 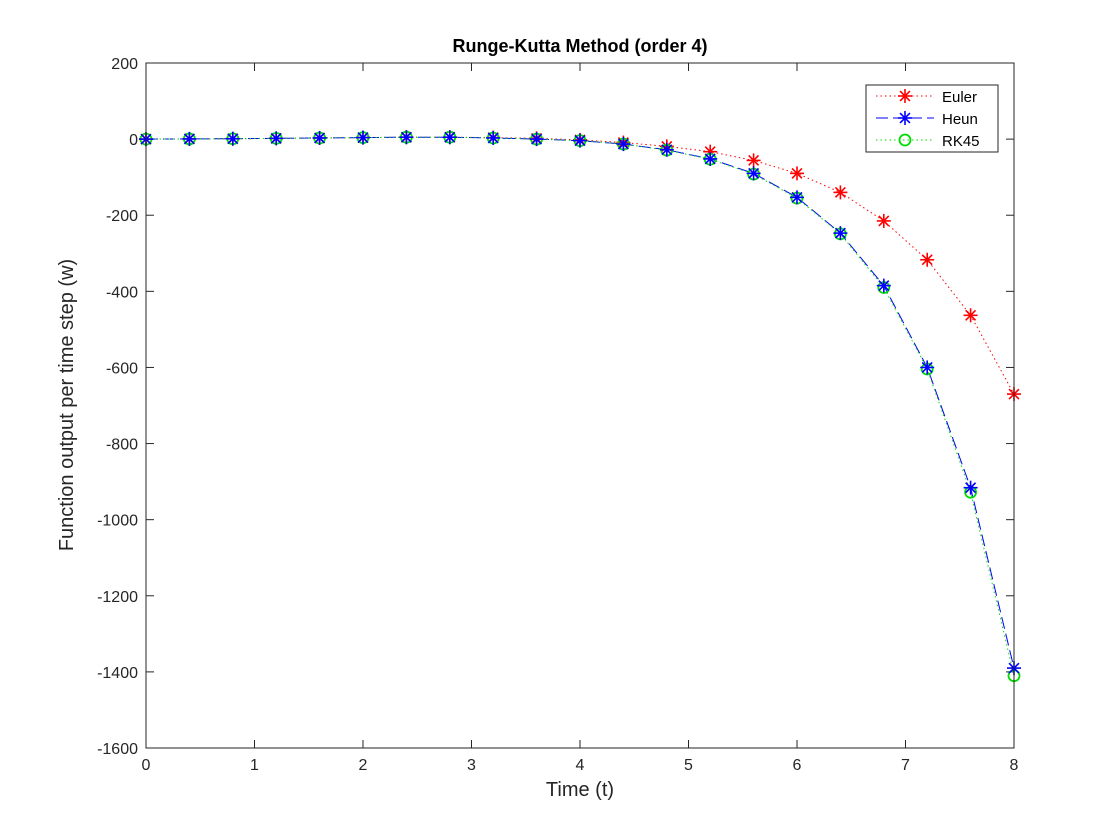 I want to click on legend-label-rk45: RK45, so click(x=961, y=141).